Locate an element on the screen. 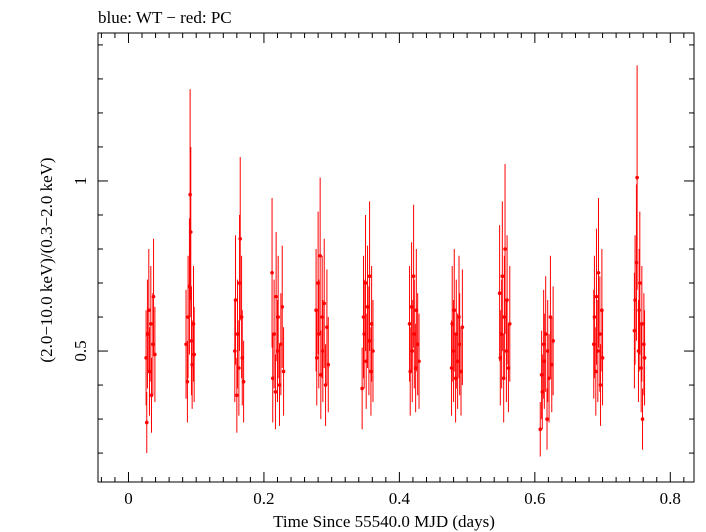 This screenshot has width=706, height=532. x-tick-label: 0.6 is located at coordinates (534, 498).